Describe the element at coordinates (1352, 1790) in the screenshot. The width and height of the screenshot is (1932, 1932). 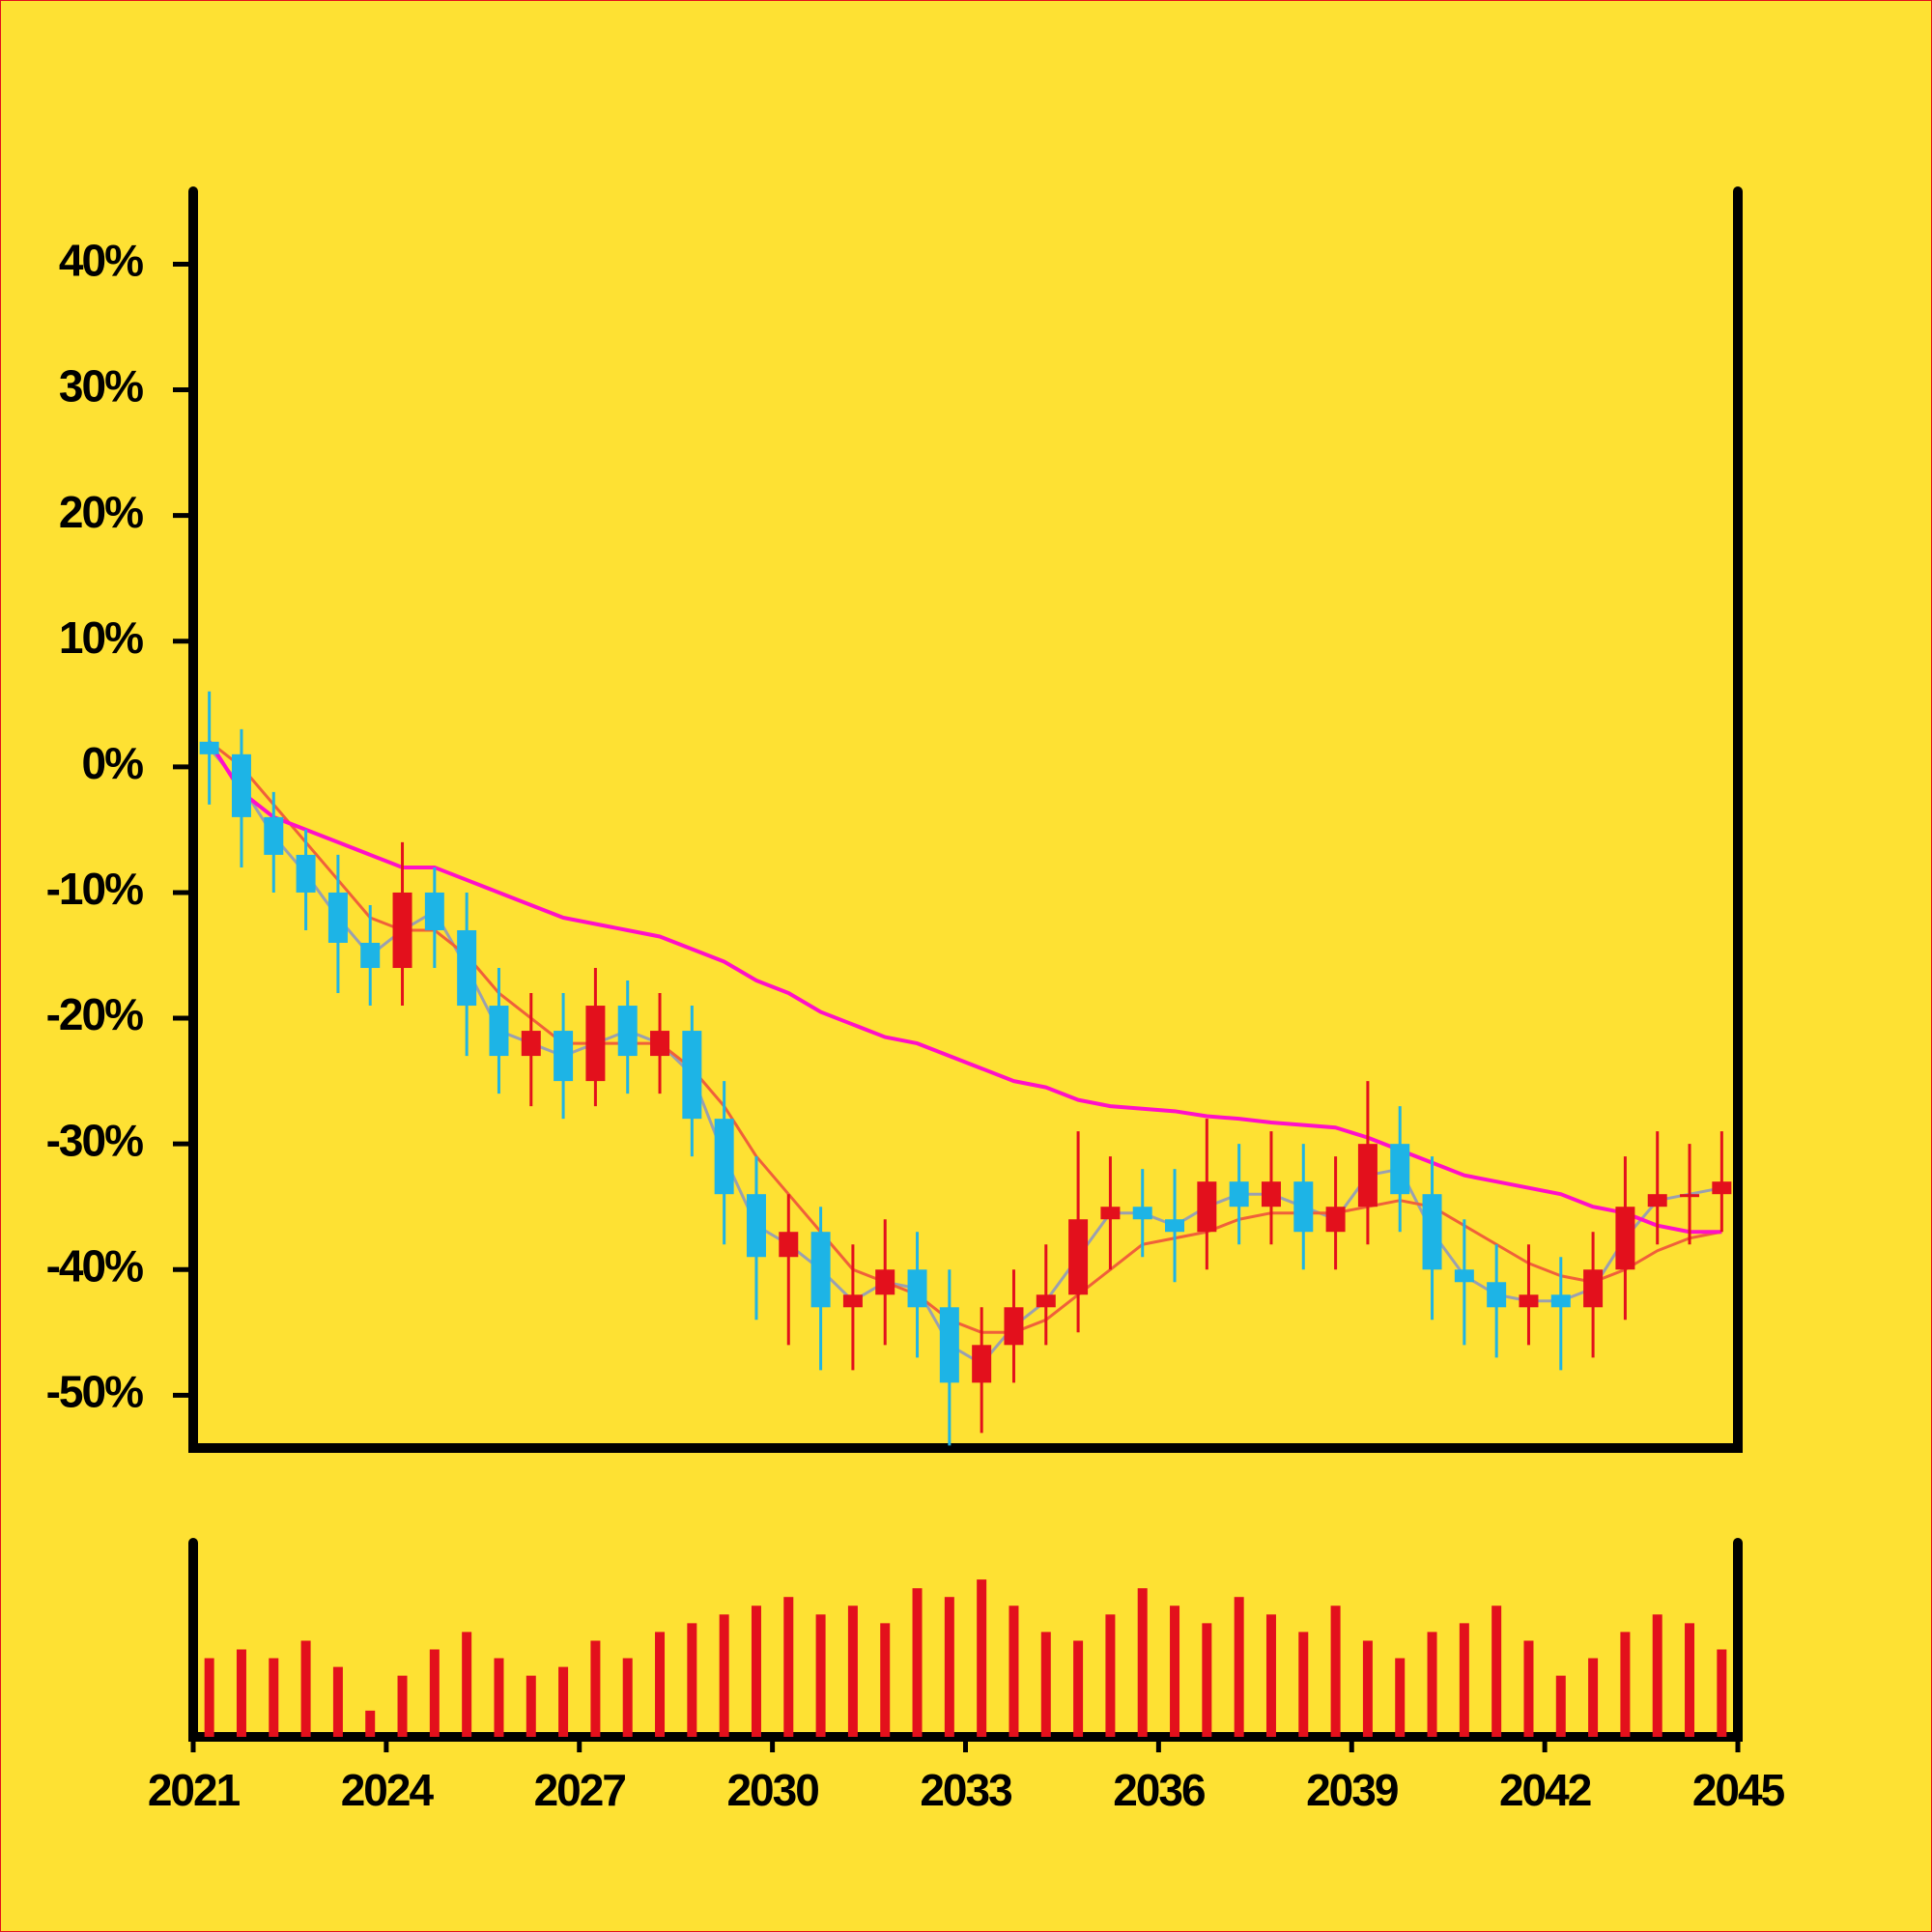
I see `x-tick-label: 2039` at that location.